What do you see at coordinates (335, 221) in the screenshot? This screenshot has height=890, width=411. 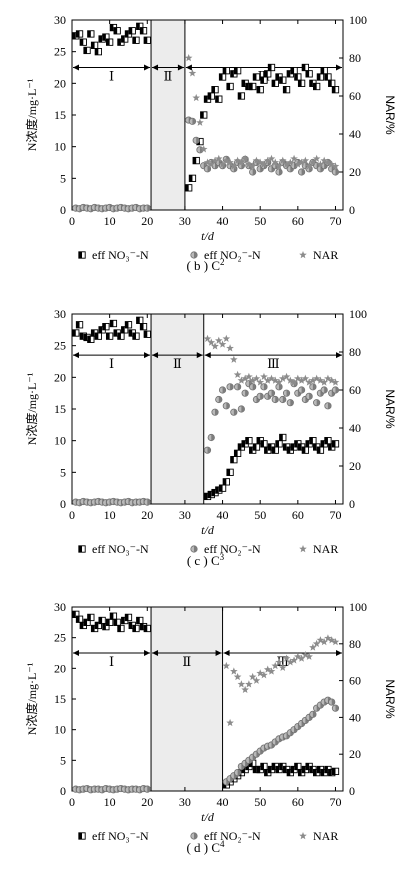 I see `x-tick-label: 70` at bounding box center [335, 221].